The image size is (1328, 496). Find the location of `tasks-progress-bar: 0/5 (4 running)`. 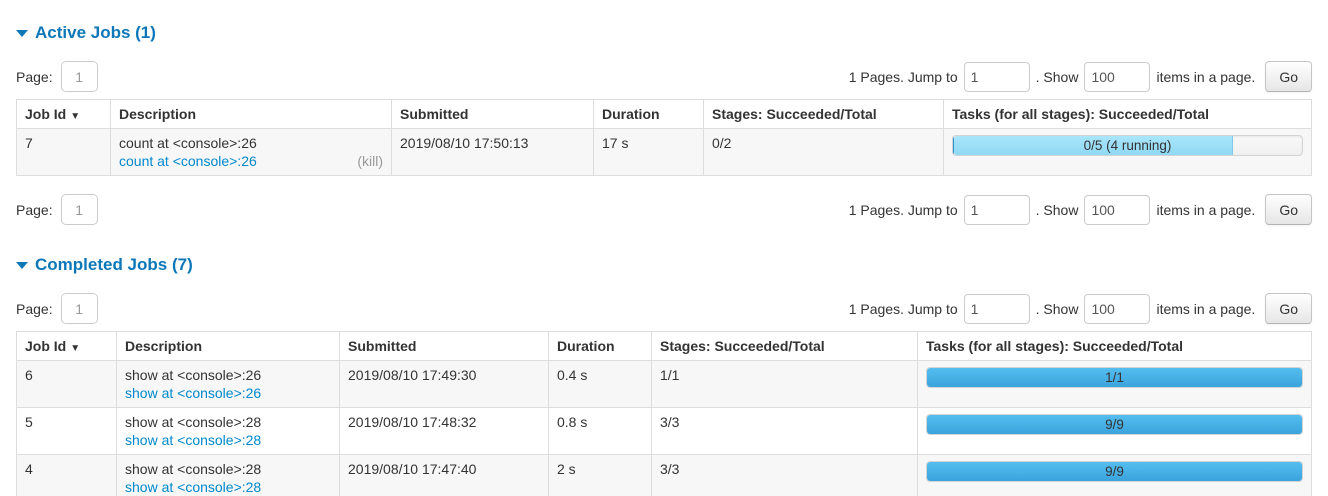

tasks-progress-bar: 0/5 (4 running) is located at coordinates (1127, 145).